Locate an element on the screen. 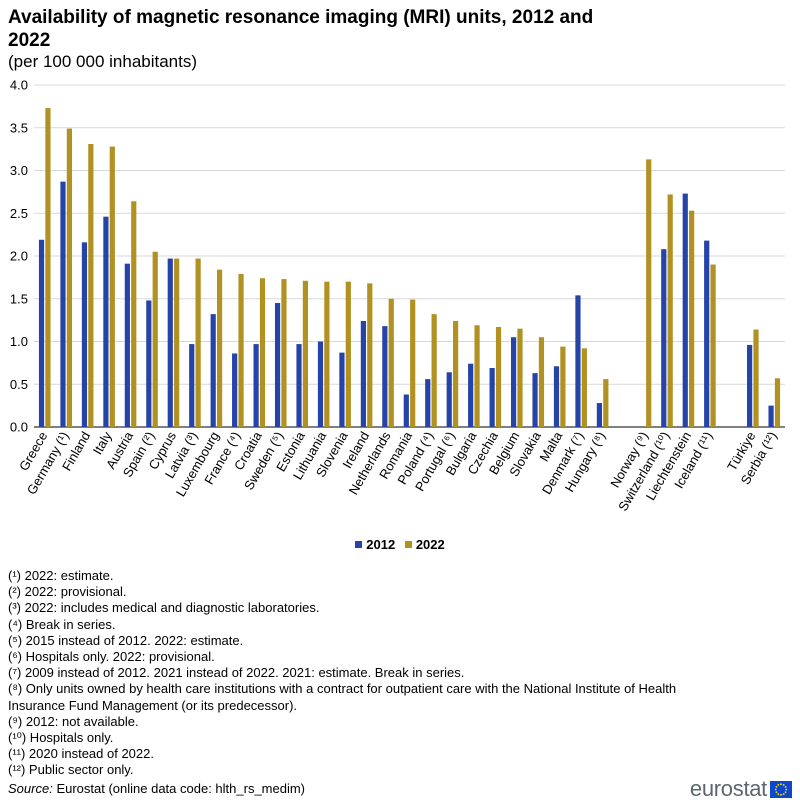  chart-subtitle: (per 100 000 inhabitants) is located at coordinates (103, 61).